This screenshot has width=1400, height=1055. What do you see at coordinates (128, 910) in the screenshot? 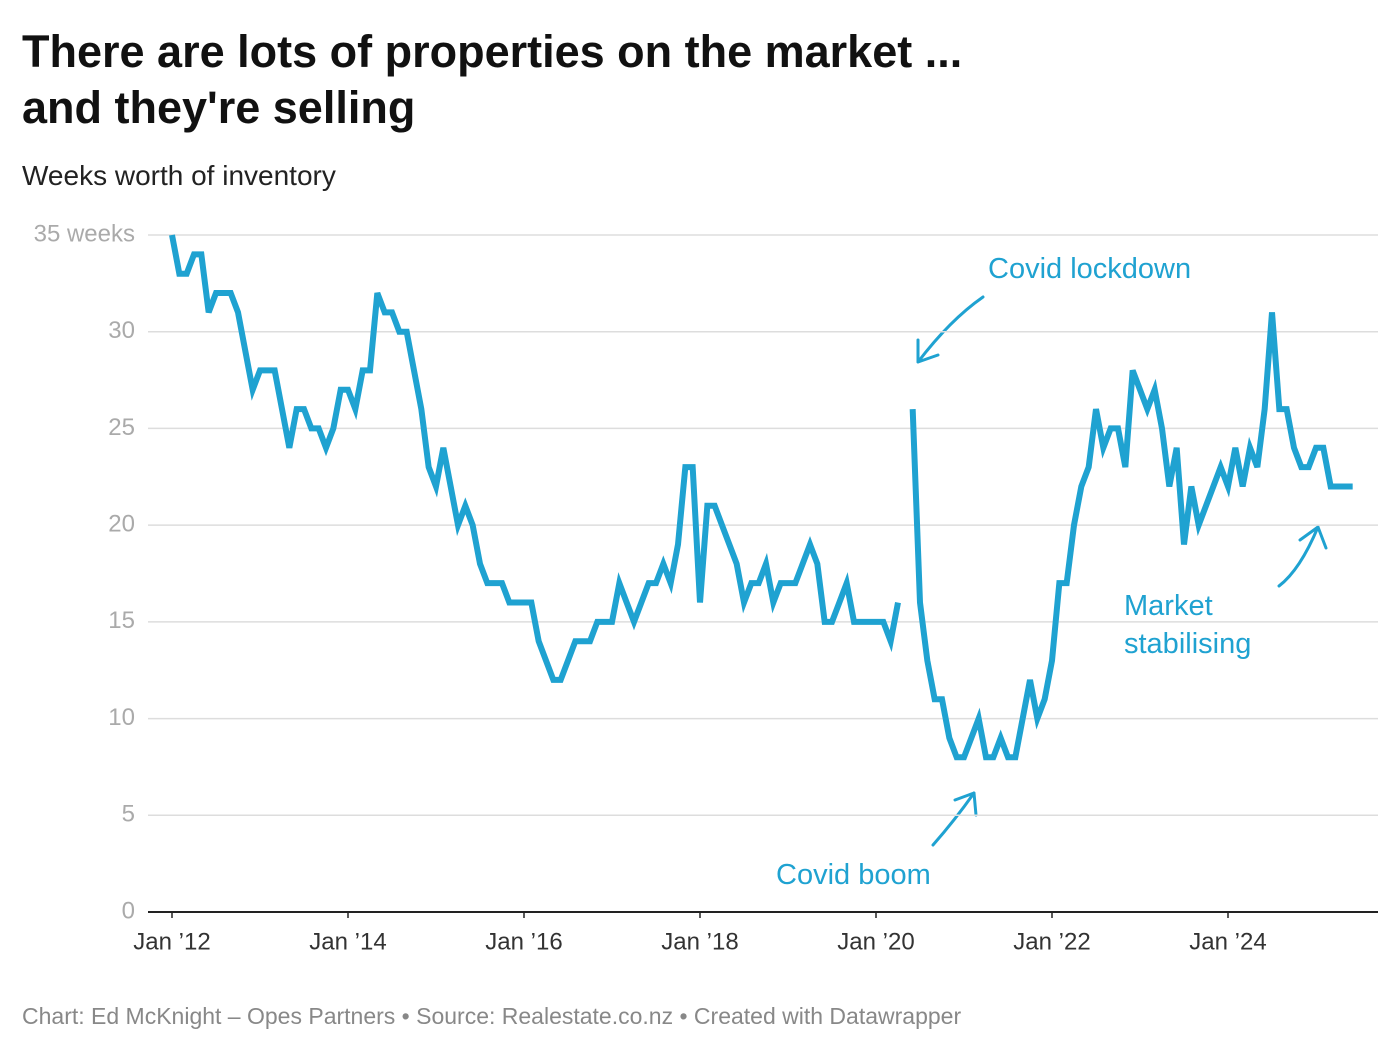
I see `y-tick-label: 0` at bounding box center [128, 910].